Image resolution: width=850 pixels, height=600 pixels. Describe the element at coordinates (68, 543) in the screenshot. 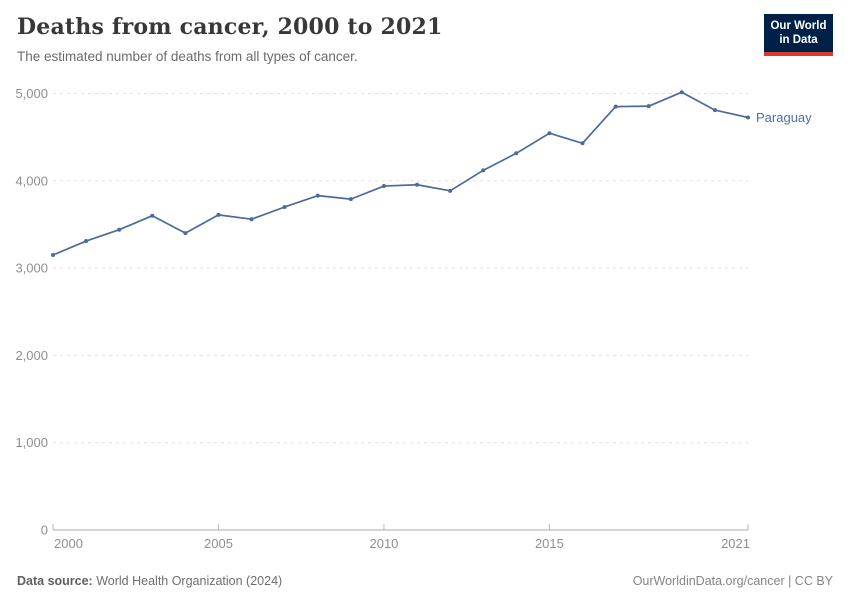

I see `x-axis-tick-label: 2000` at that location.